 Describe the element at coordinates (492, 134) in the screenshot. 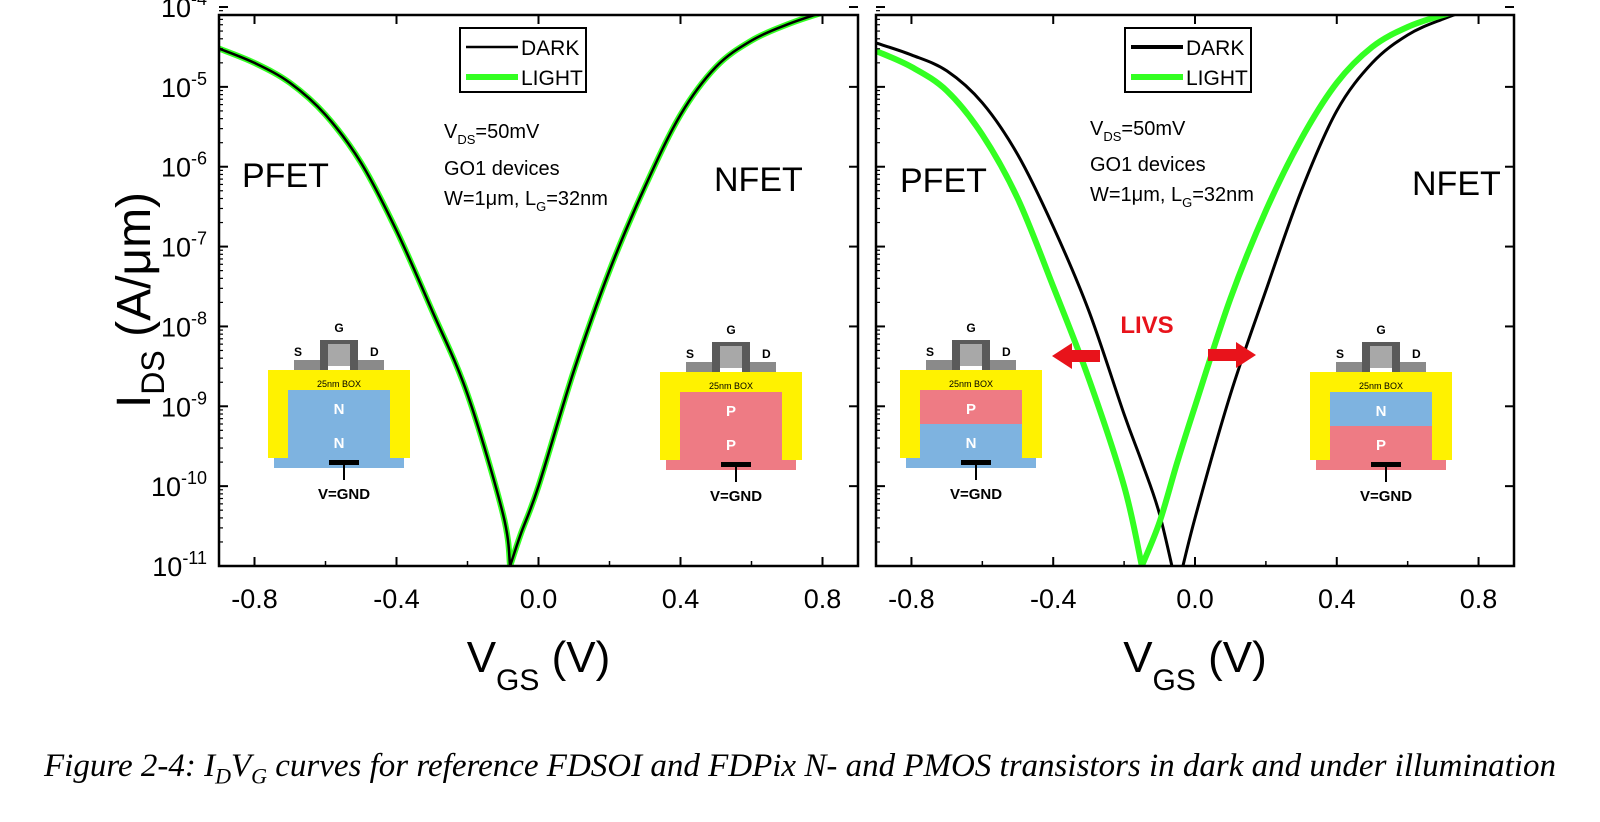

I see `vds-annotation-left: VDS=50mV` at that location.